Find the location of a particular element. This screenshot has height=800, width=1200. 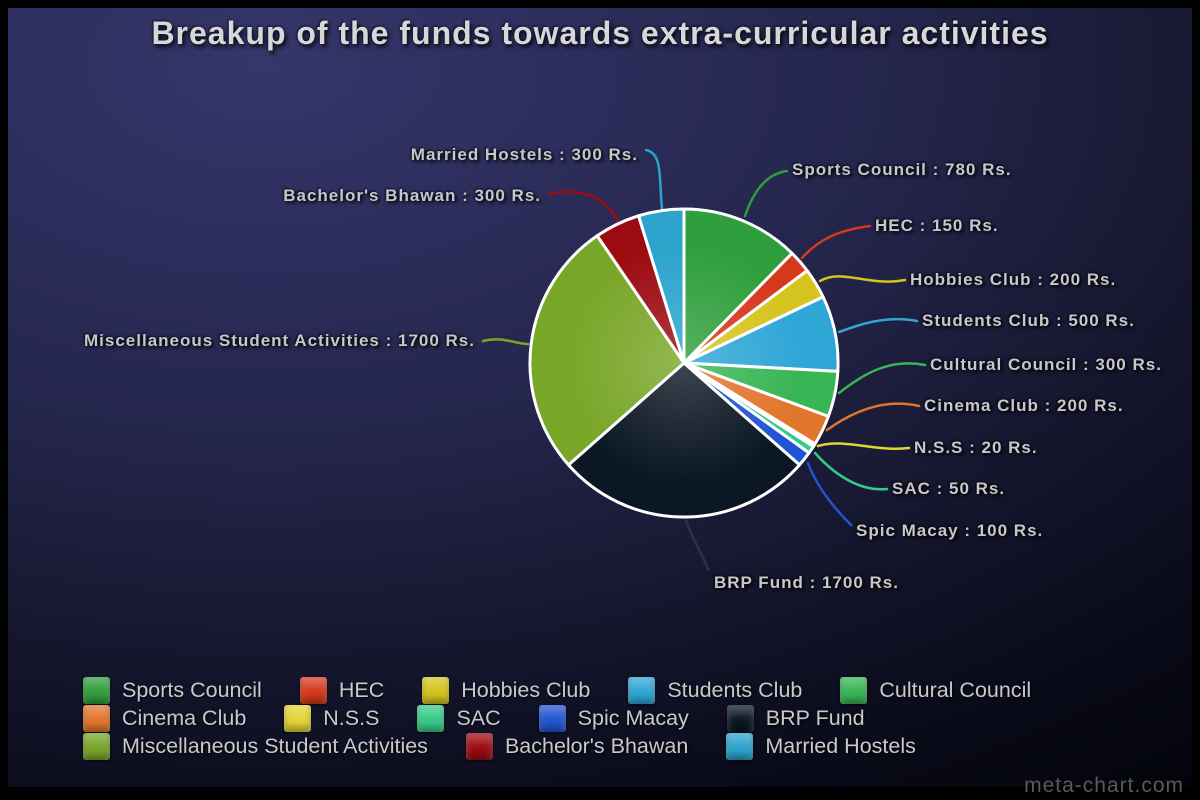

leader-line-hec is located at coordinates (836, 242).